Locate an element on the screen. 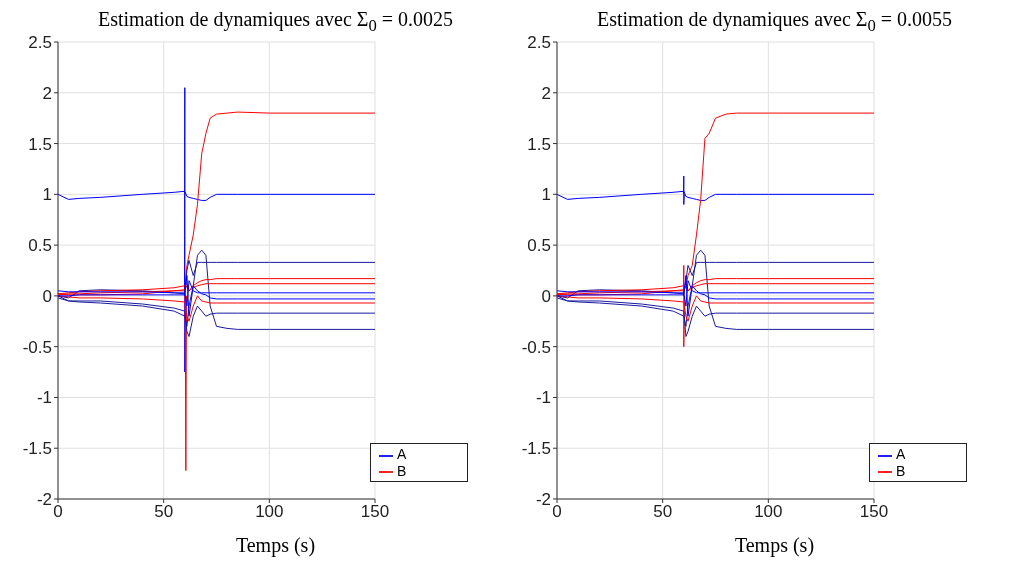 The image size is (1012, 578). chart-title: Estimation de dynamiques avec Σ$_{0}$ = 0.0055 is located at coordinates (774, 21).